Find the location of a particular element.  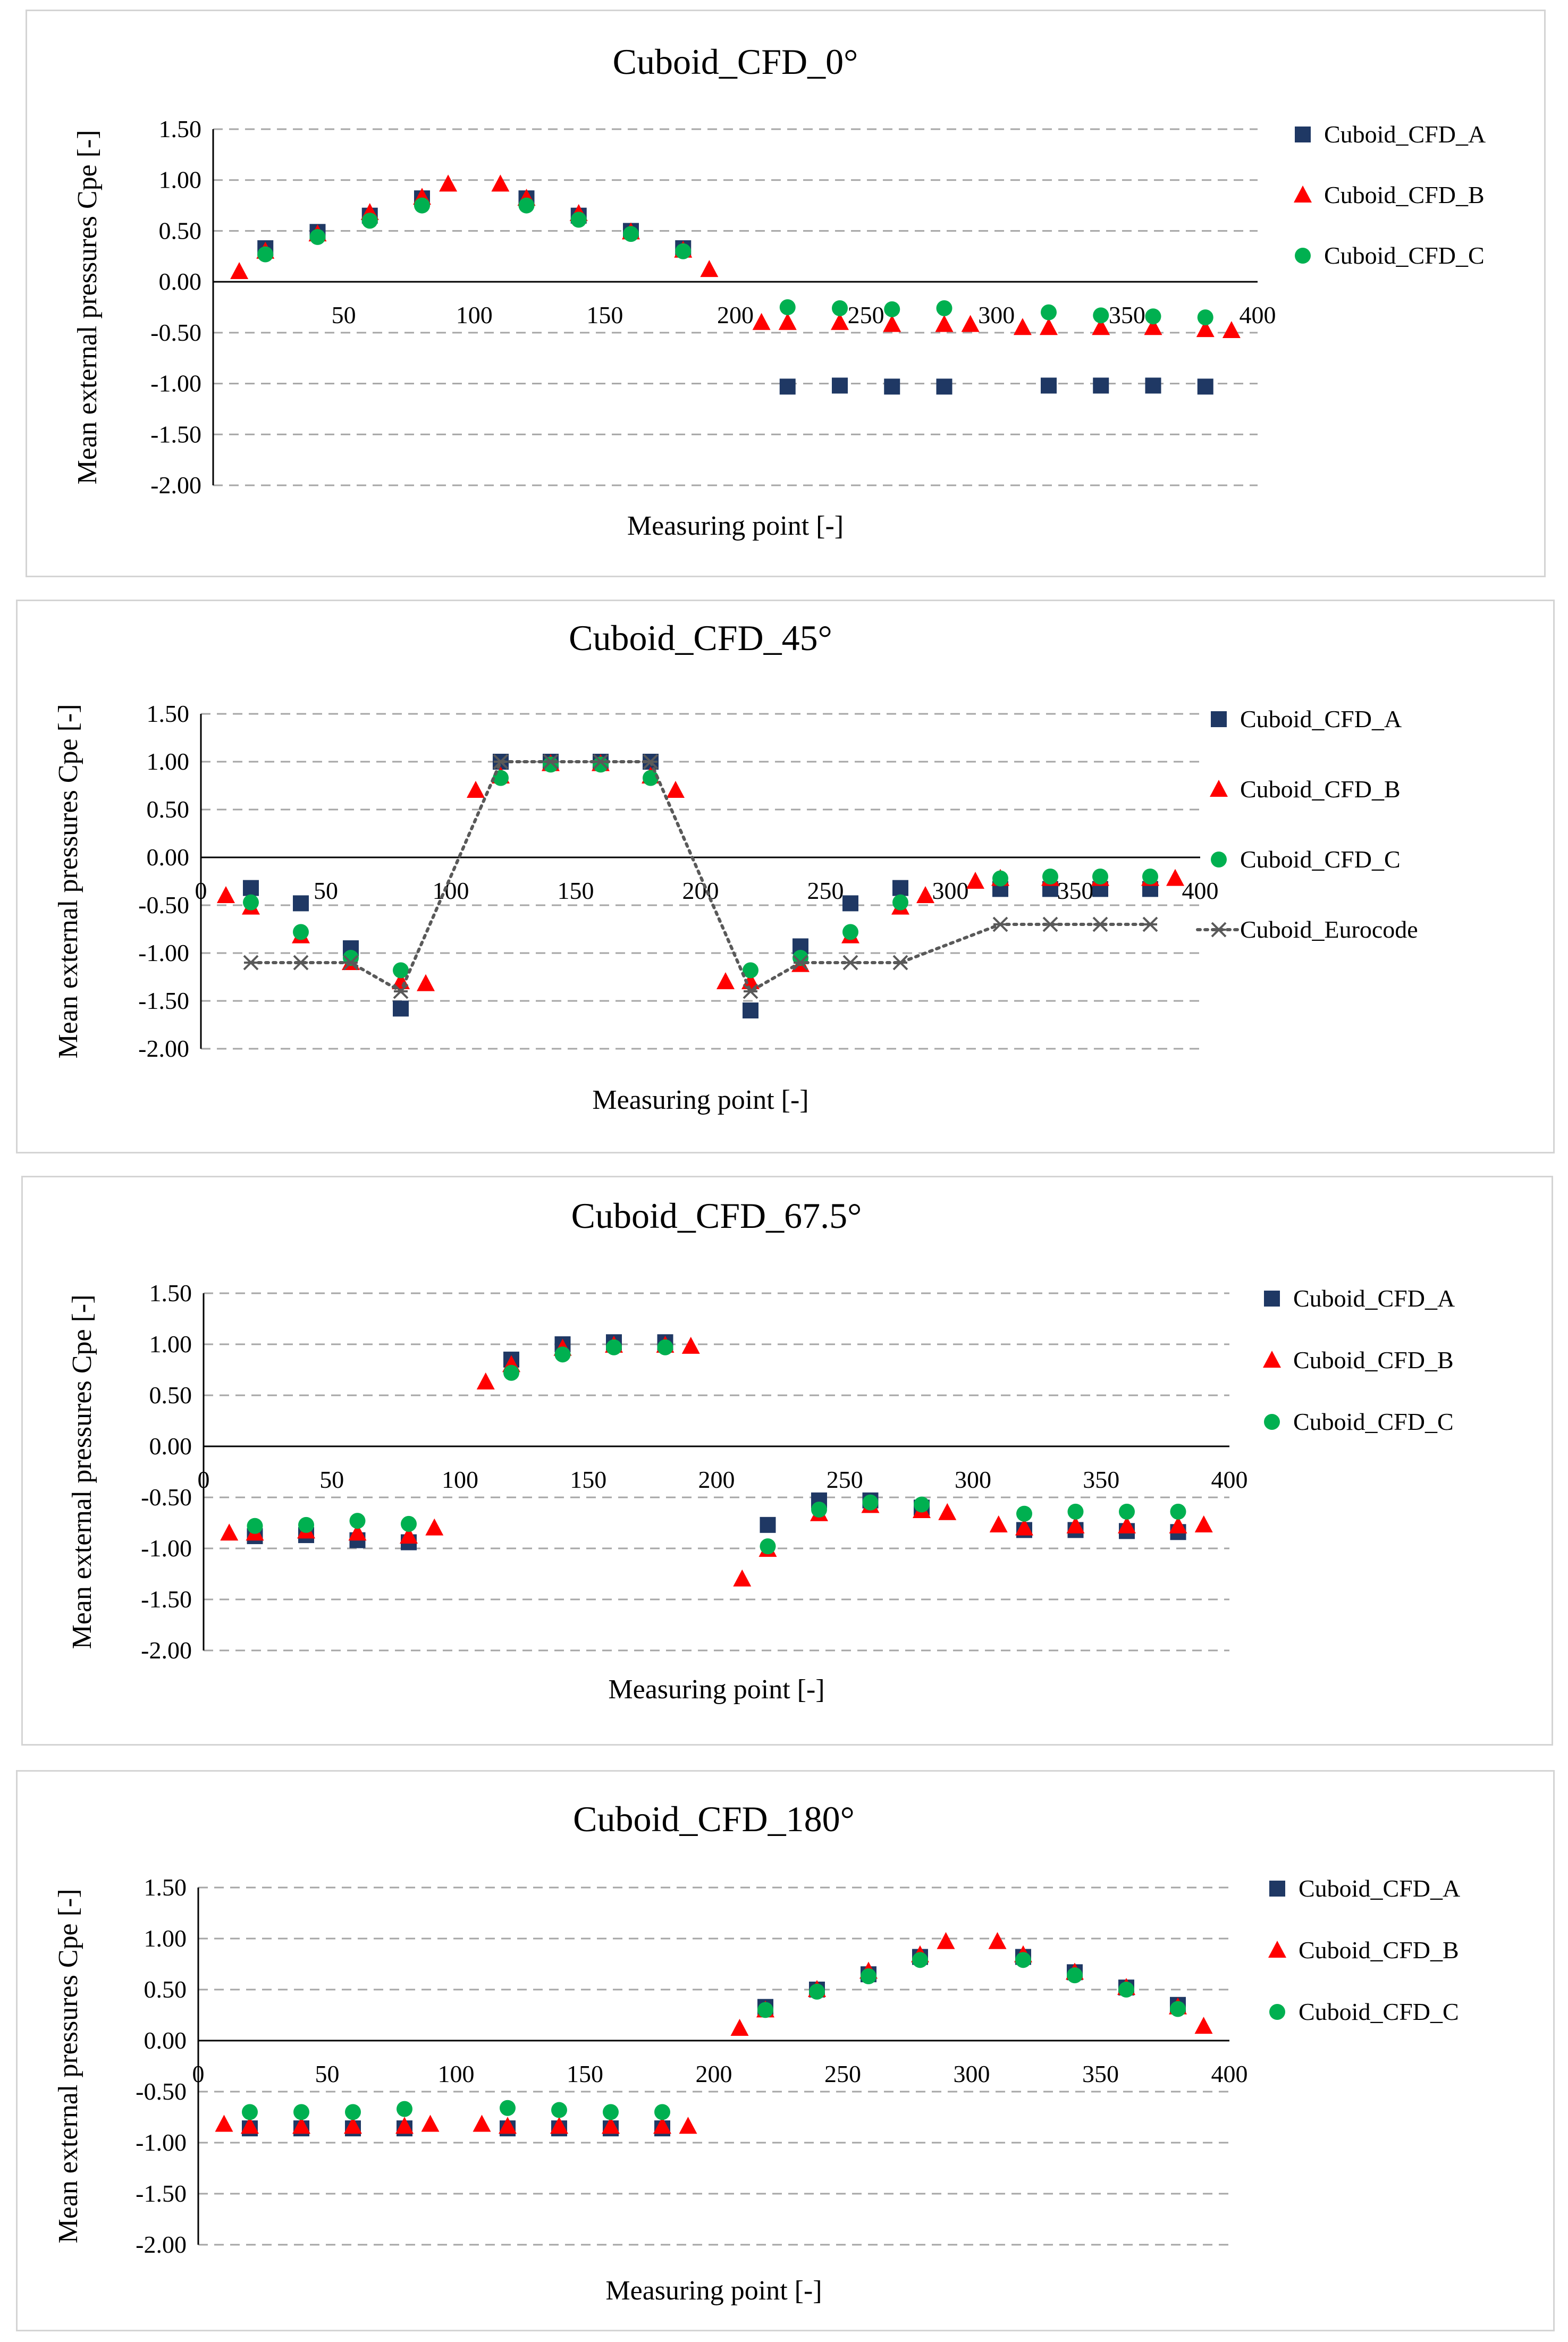

x-axis-label: Measuring point [-] is located at coordinates (735, 526).